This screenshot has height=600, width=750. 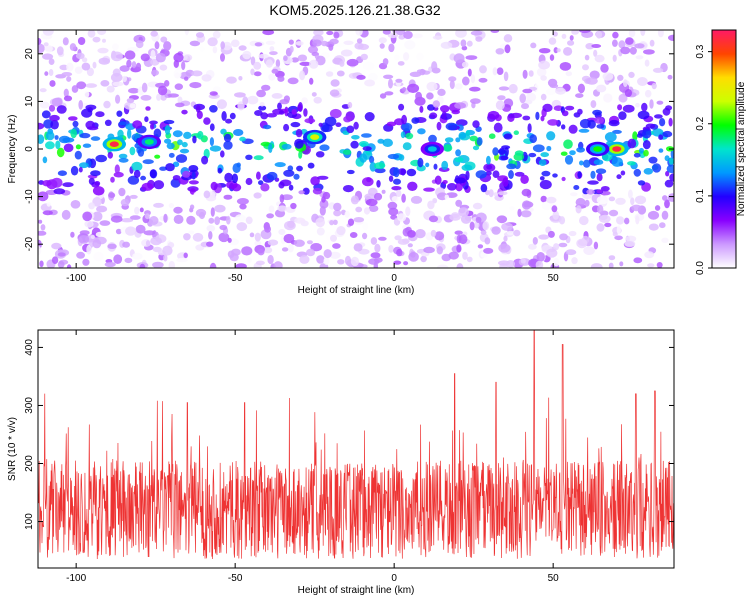 What do you see at coordinates (235, 578) in the screenshot?
I see `x-tick-label: -50` at bounding box center [235, 578].